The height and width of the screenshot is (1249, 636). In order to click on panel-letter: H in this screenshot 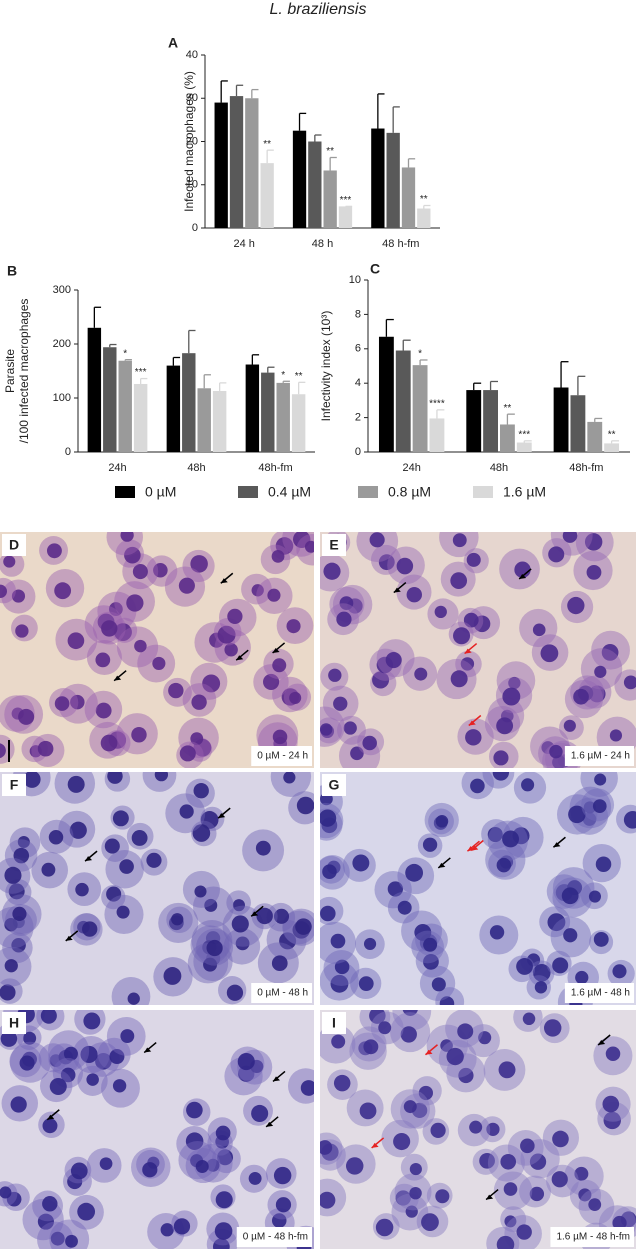, I will do `click(14, 1023)`.